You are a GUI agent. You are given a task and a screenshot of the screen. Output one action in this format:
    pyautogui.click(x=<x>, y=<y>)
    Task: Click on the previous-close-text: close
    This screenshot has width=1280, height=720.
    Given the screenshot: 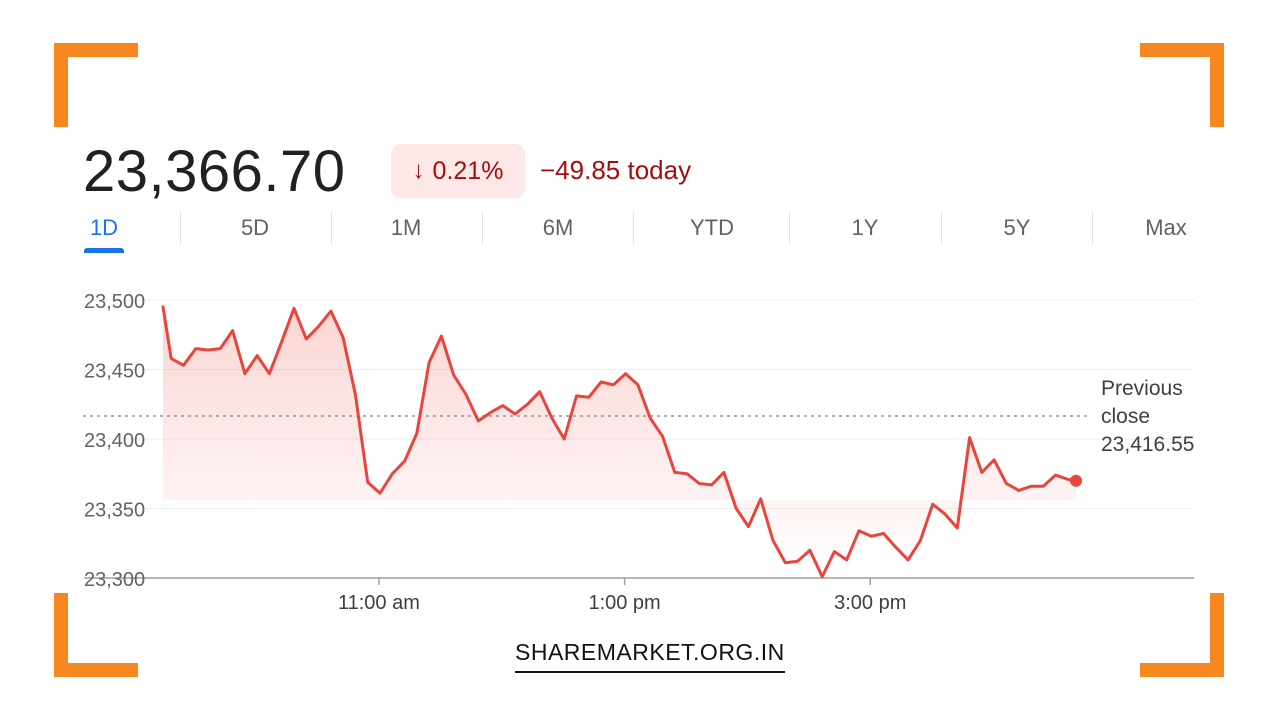 What is the action you would take?
    pyautogui.click(x=1125, y=416)
    